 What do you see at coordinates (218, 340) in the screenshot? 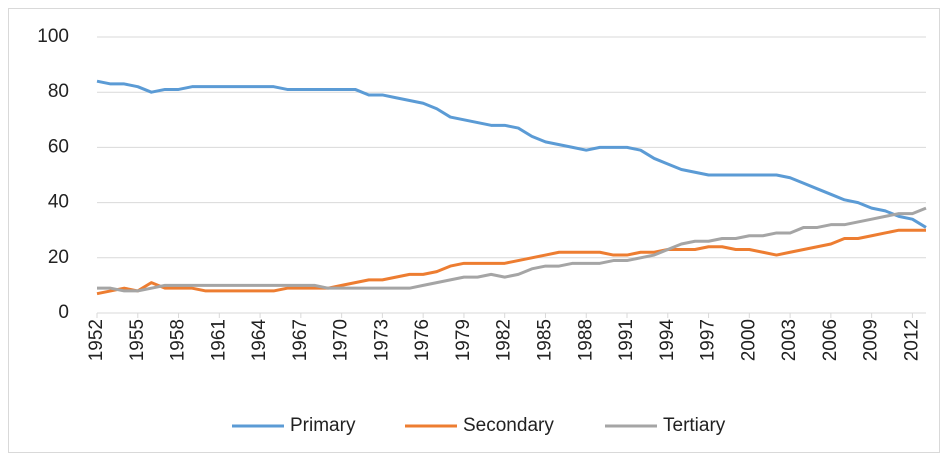
I see `x-tick-label: 1961` at bounding box center [218, 340].